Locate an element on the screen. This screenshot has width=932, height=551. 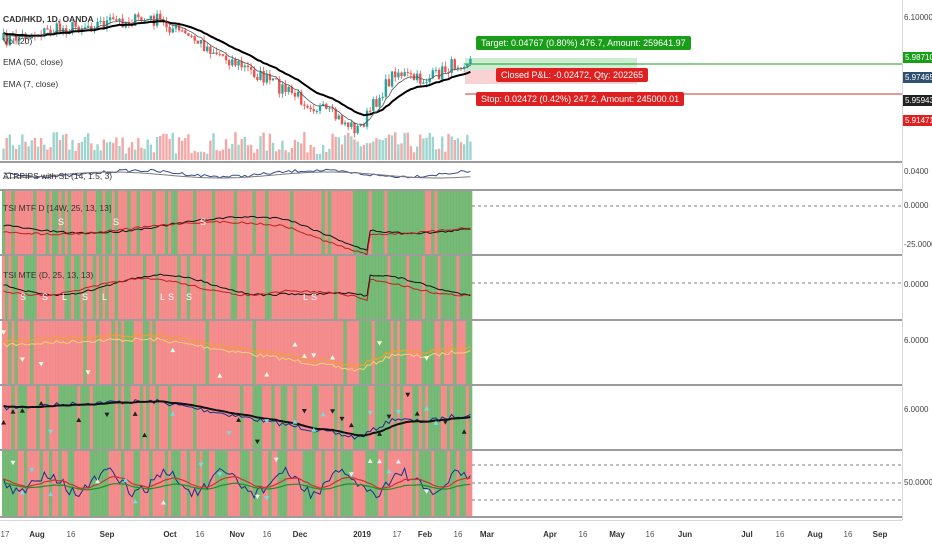
time-axis-label: 16 is located at coordinates (780, 534).